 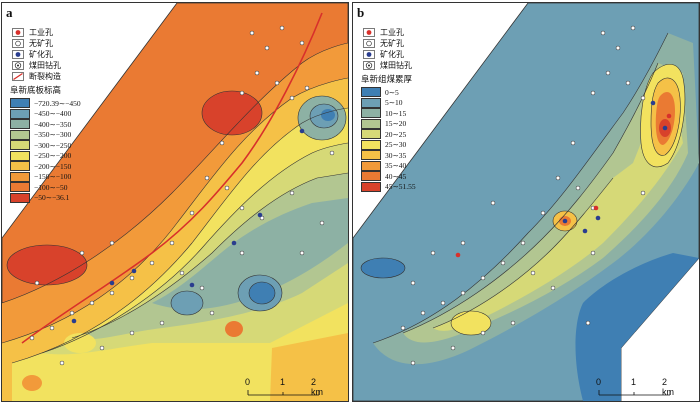 What do you see at coordinates (400, 187) in the screenshot?
I see `legend-class-label: 45∼51.55` at bounding box center [400, 187].